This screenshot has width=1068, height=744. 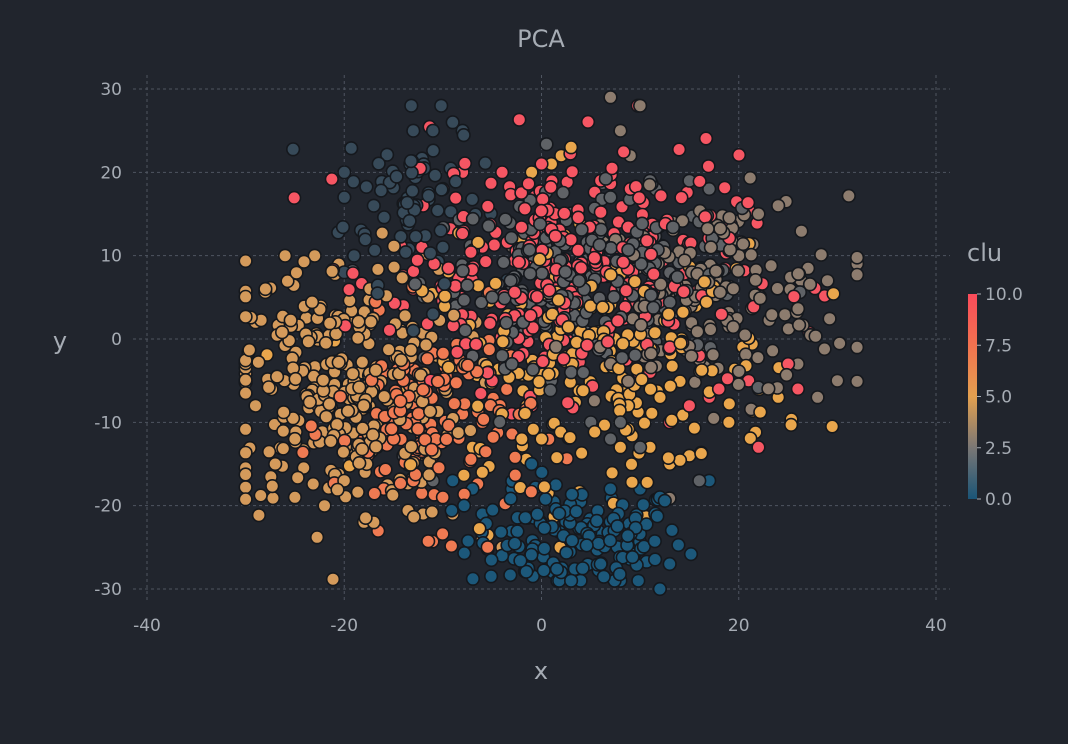 I want to click on x-tick-label: -40, so click(x=147, y=626).